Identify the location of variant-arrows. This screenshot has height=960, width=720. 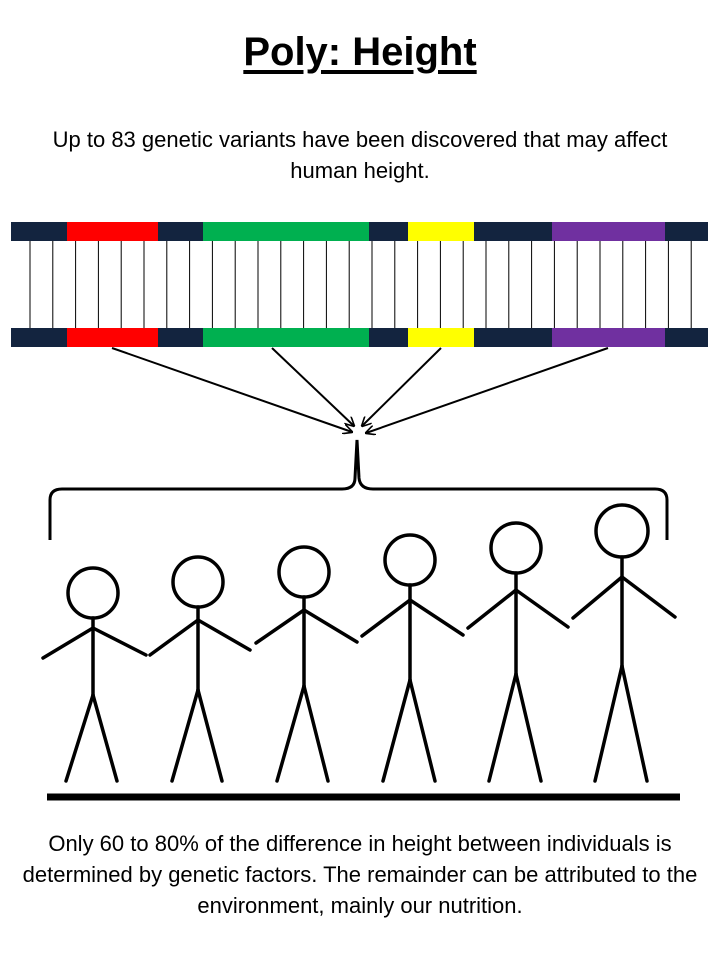
(360, 390).